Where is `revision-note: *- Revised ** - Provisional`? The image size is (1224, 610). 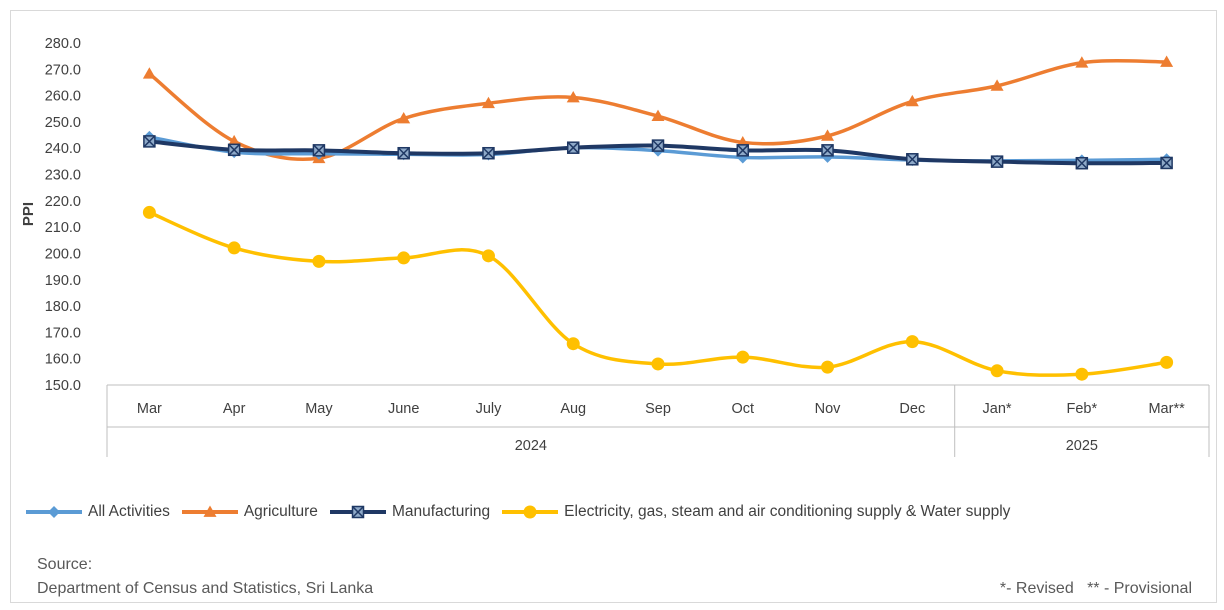
revision-note: *- Revised ** - Provisional is located at coordinates (1095, 588).